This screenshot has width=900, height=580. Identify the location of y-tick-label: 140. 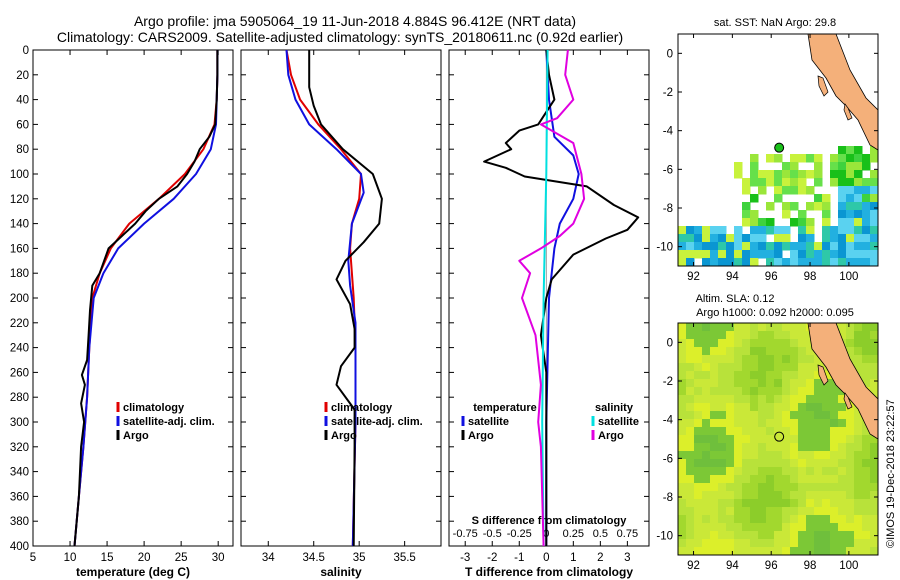
(19, 225).